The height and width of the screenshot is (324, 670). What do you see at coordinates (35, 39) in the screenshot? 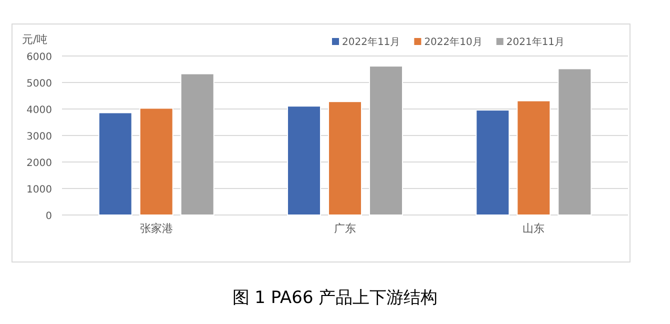
I see `y-axis-title: 元/吨` at bounding box center [35, 39].